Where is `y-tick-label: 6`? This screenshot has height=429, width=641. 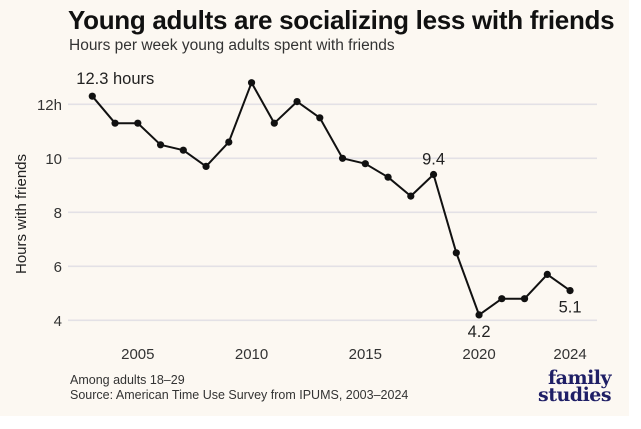 y-tick-label: 6 is located at coordinates (58, 267).